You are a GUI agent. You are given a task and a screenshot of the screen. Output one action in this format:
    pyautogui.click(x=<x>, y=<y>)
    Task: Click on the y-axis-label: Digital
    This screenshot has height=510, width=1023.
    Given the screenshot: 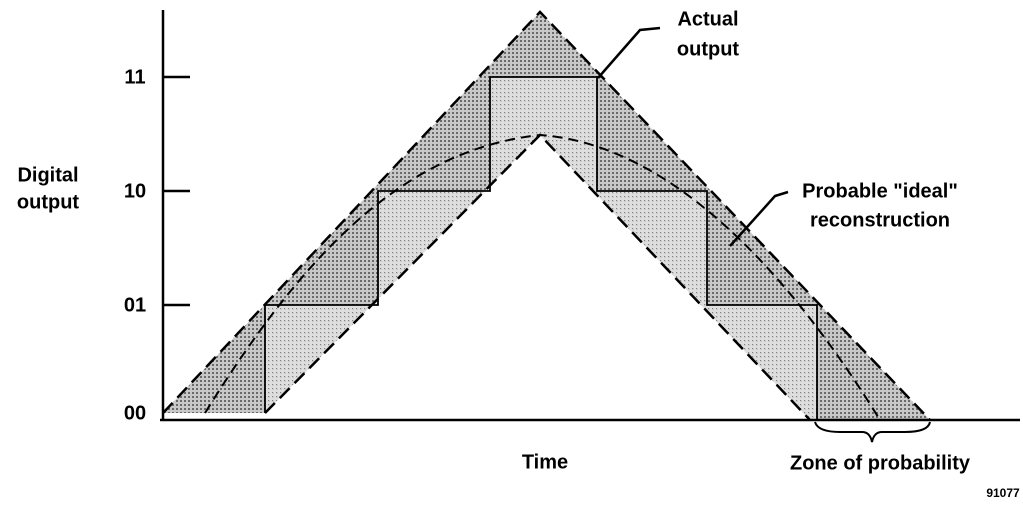 What is the action you would take?
    pyautogui.click(x=47, y=175)
    